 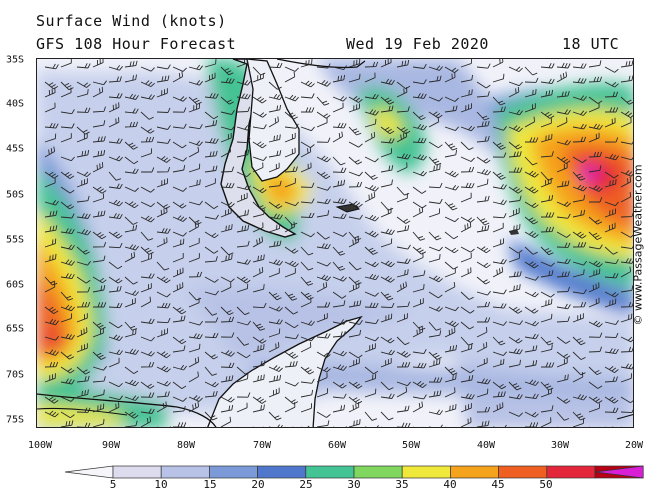 I want to click on forecast-label: GFS 108 Hour Forecast, so click(x=136, y=44).